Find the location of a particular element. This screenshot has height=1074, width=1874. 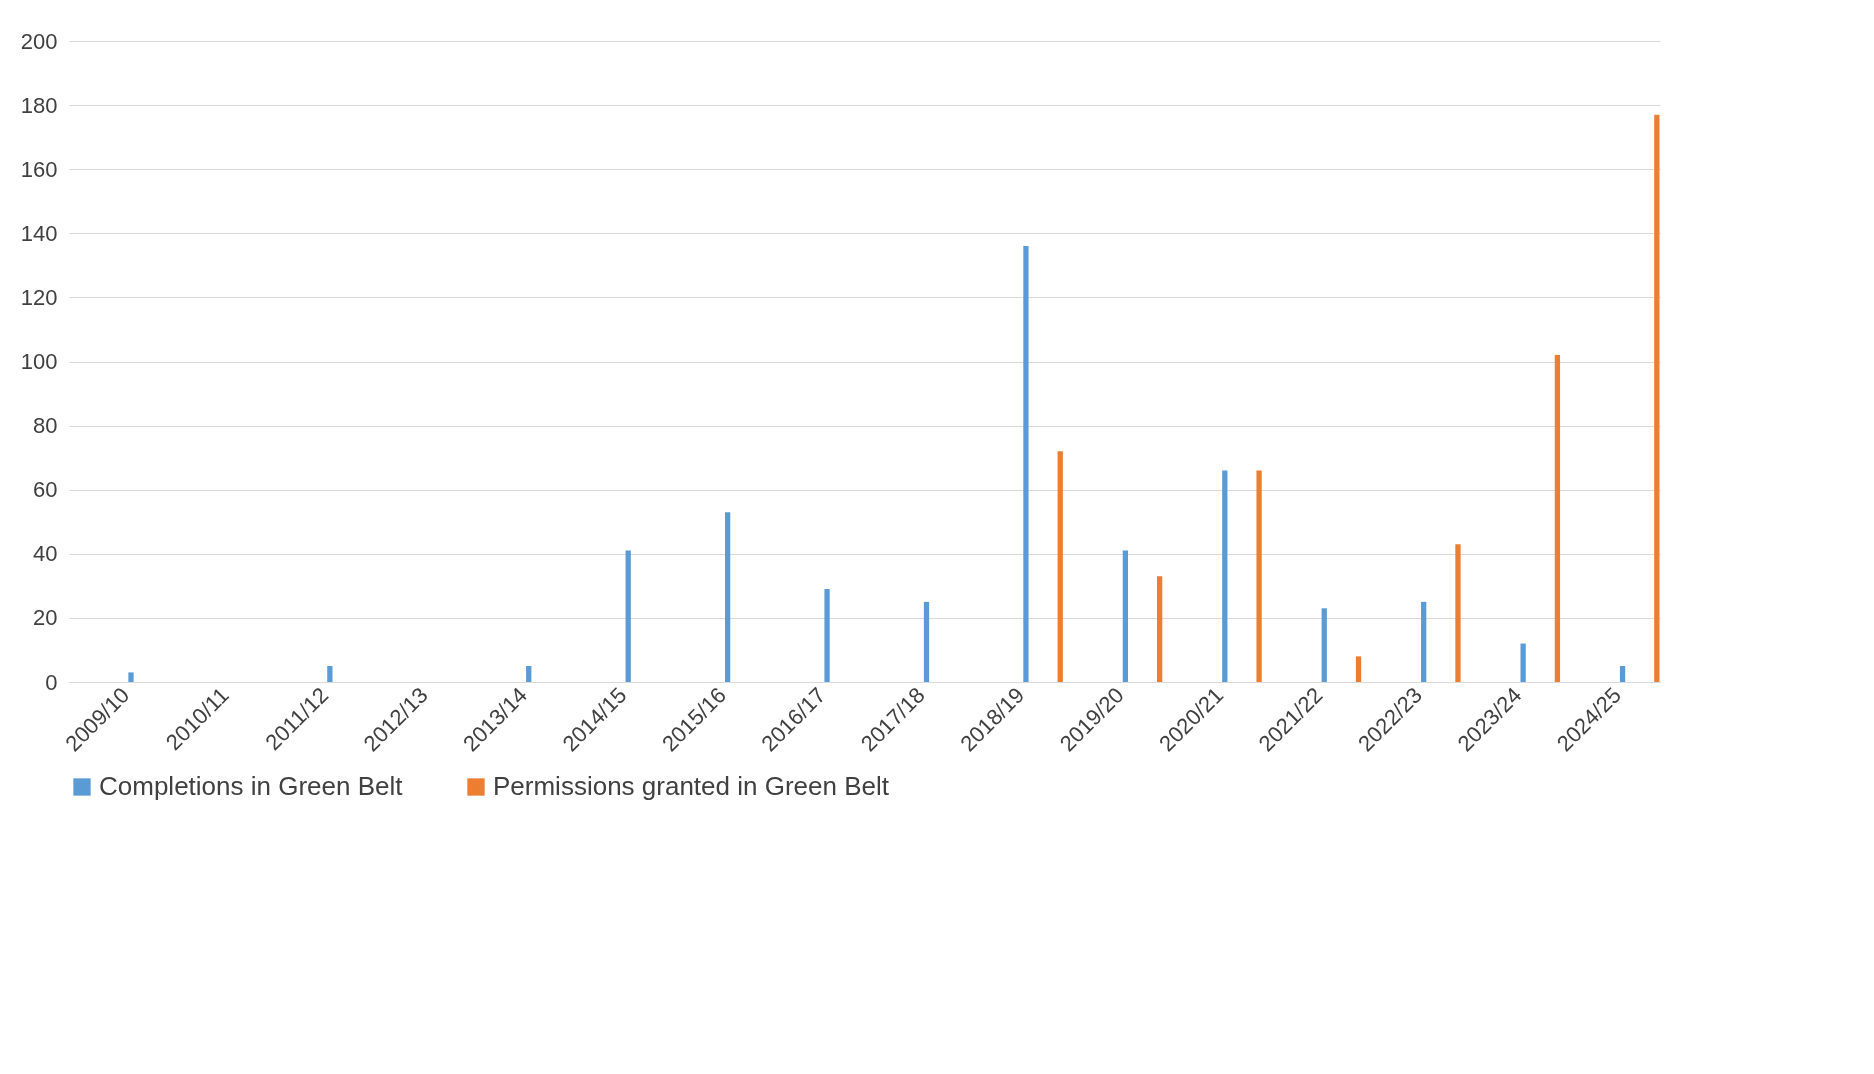

legend-label: Permissions granted in Green Belt is located at coordinates (691, 786).